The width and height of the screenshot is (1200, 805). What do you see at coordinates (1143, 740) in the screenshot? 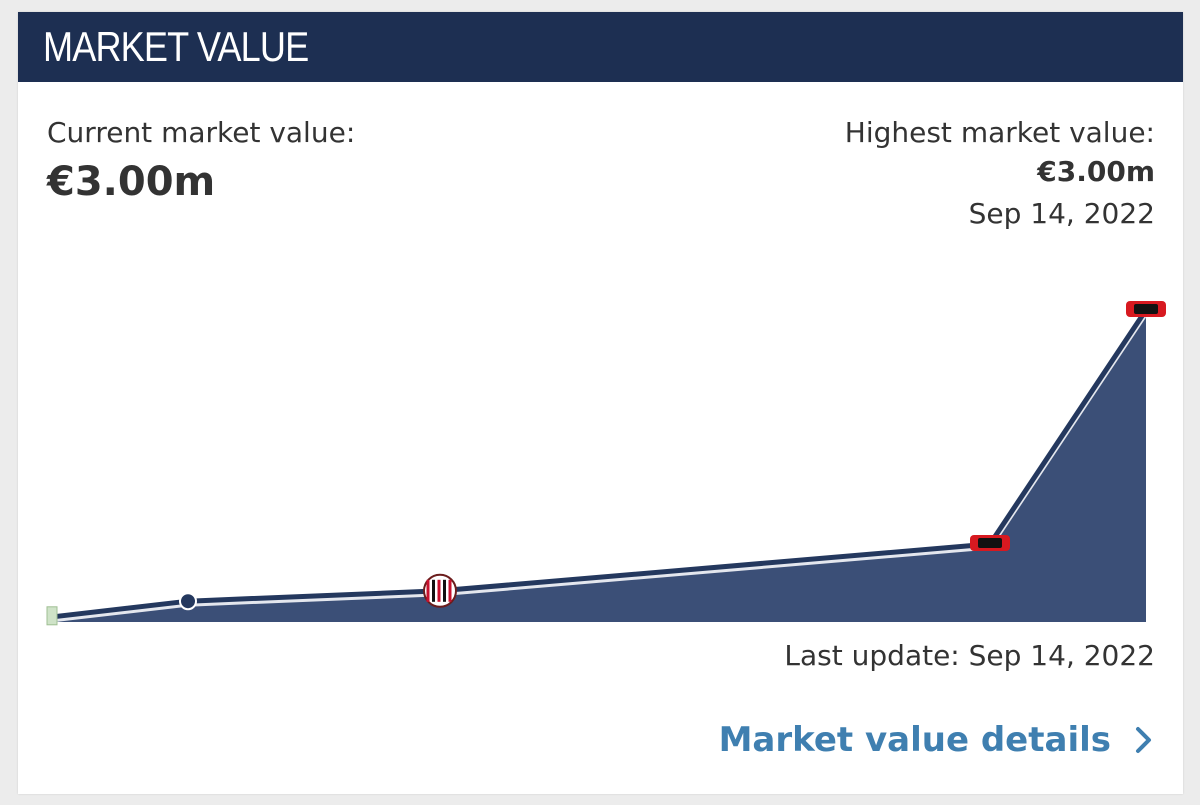
I see `chevron-right-icon` at bounding box center [1143, 740].